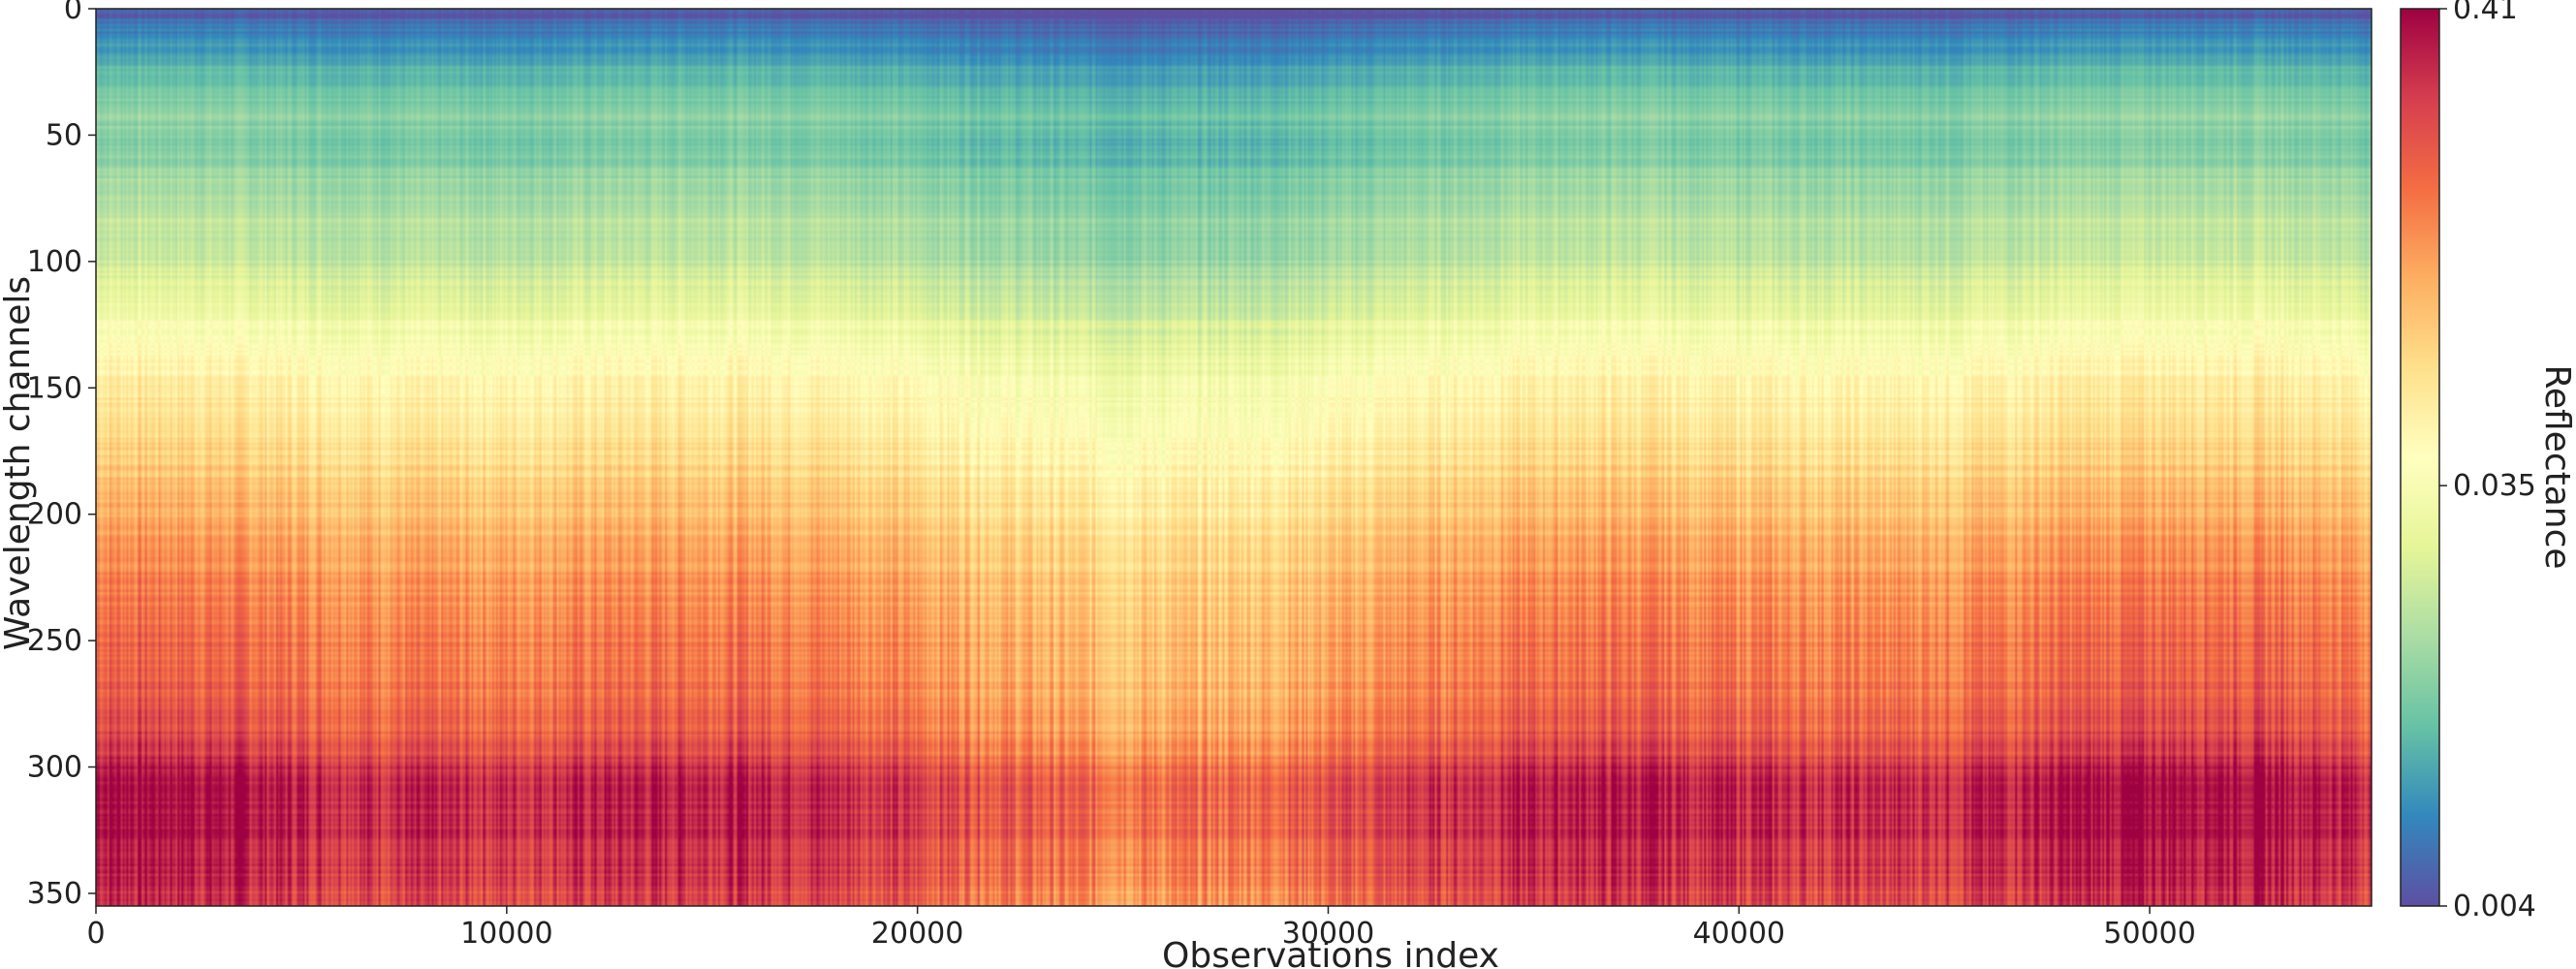  Describe the element at coordinates (2494, 906) in the screenshot. I see `colorbar-tick-label: 0.004` at that location.